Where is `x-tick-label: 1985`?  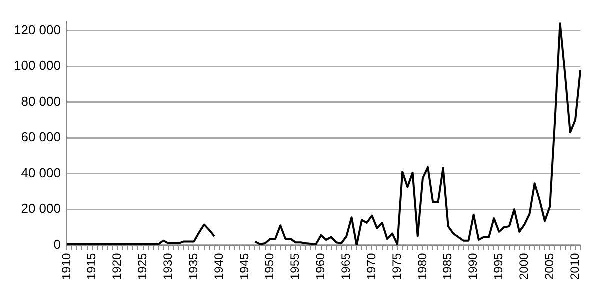 x-tick-label: 1985 is located at coordinates (447, 266).